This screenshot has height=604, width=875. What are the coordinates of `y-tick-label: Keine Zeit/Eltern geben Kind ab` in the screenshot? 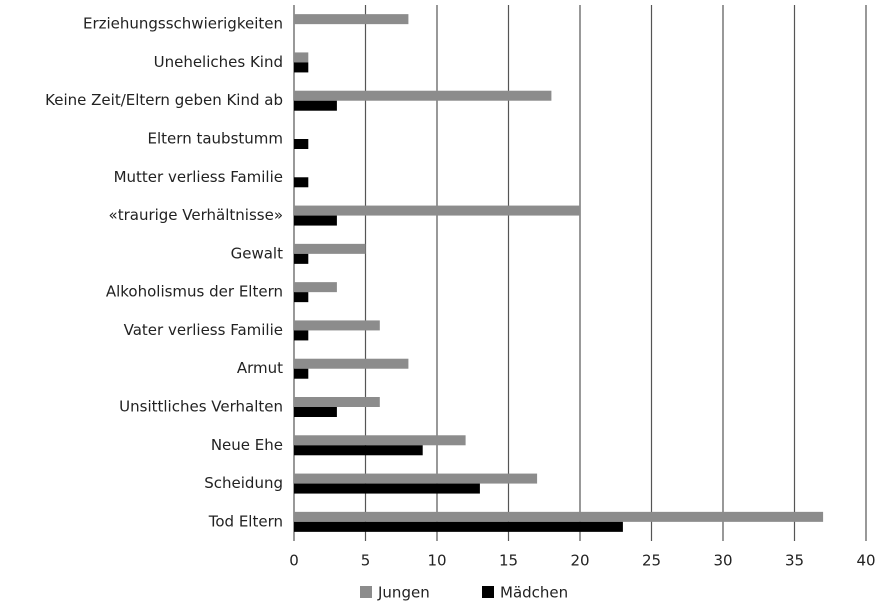 It's located at (164, 100).